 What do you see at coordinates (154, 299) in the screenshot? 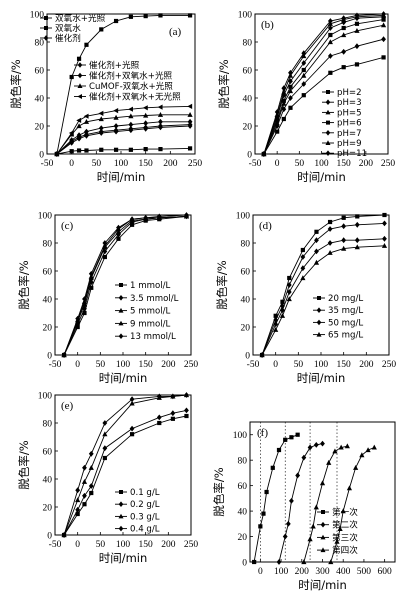
I see `legend-label: 3.5 mmol/L` at bounding box center [154, 299].